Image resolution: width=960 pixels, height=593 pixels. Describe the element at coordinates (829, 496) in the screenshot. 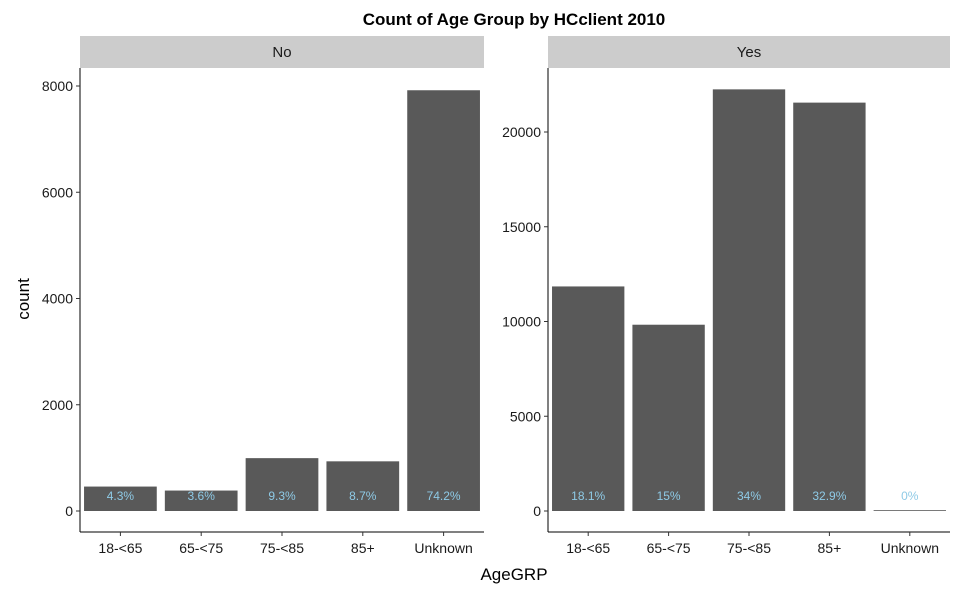

I see `bar-percent-label: 32.9%` at that location.